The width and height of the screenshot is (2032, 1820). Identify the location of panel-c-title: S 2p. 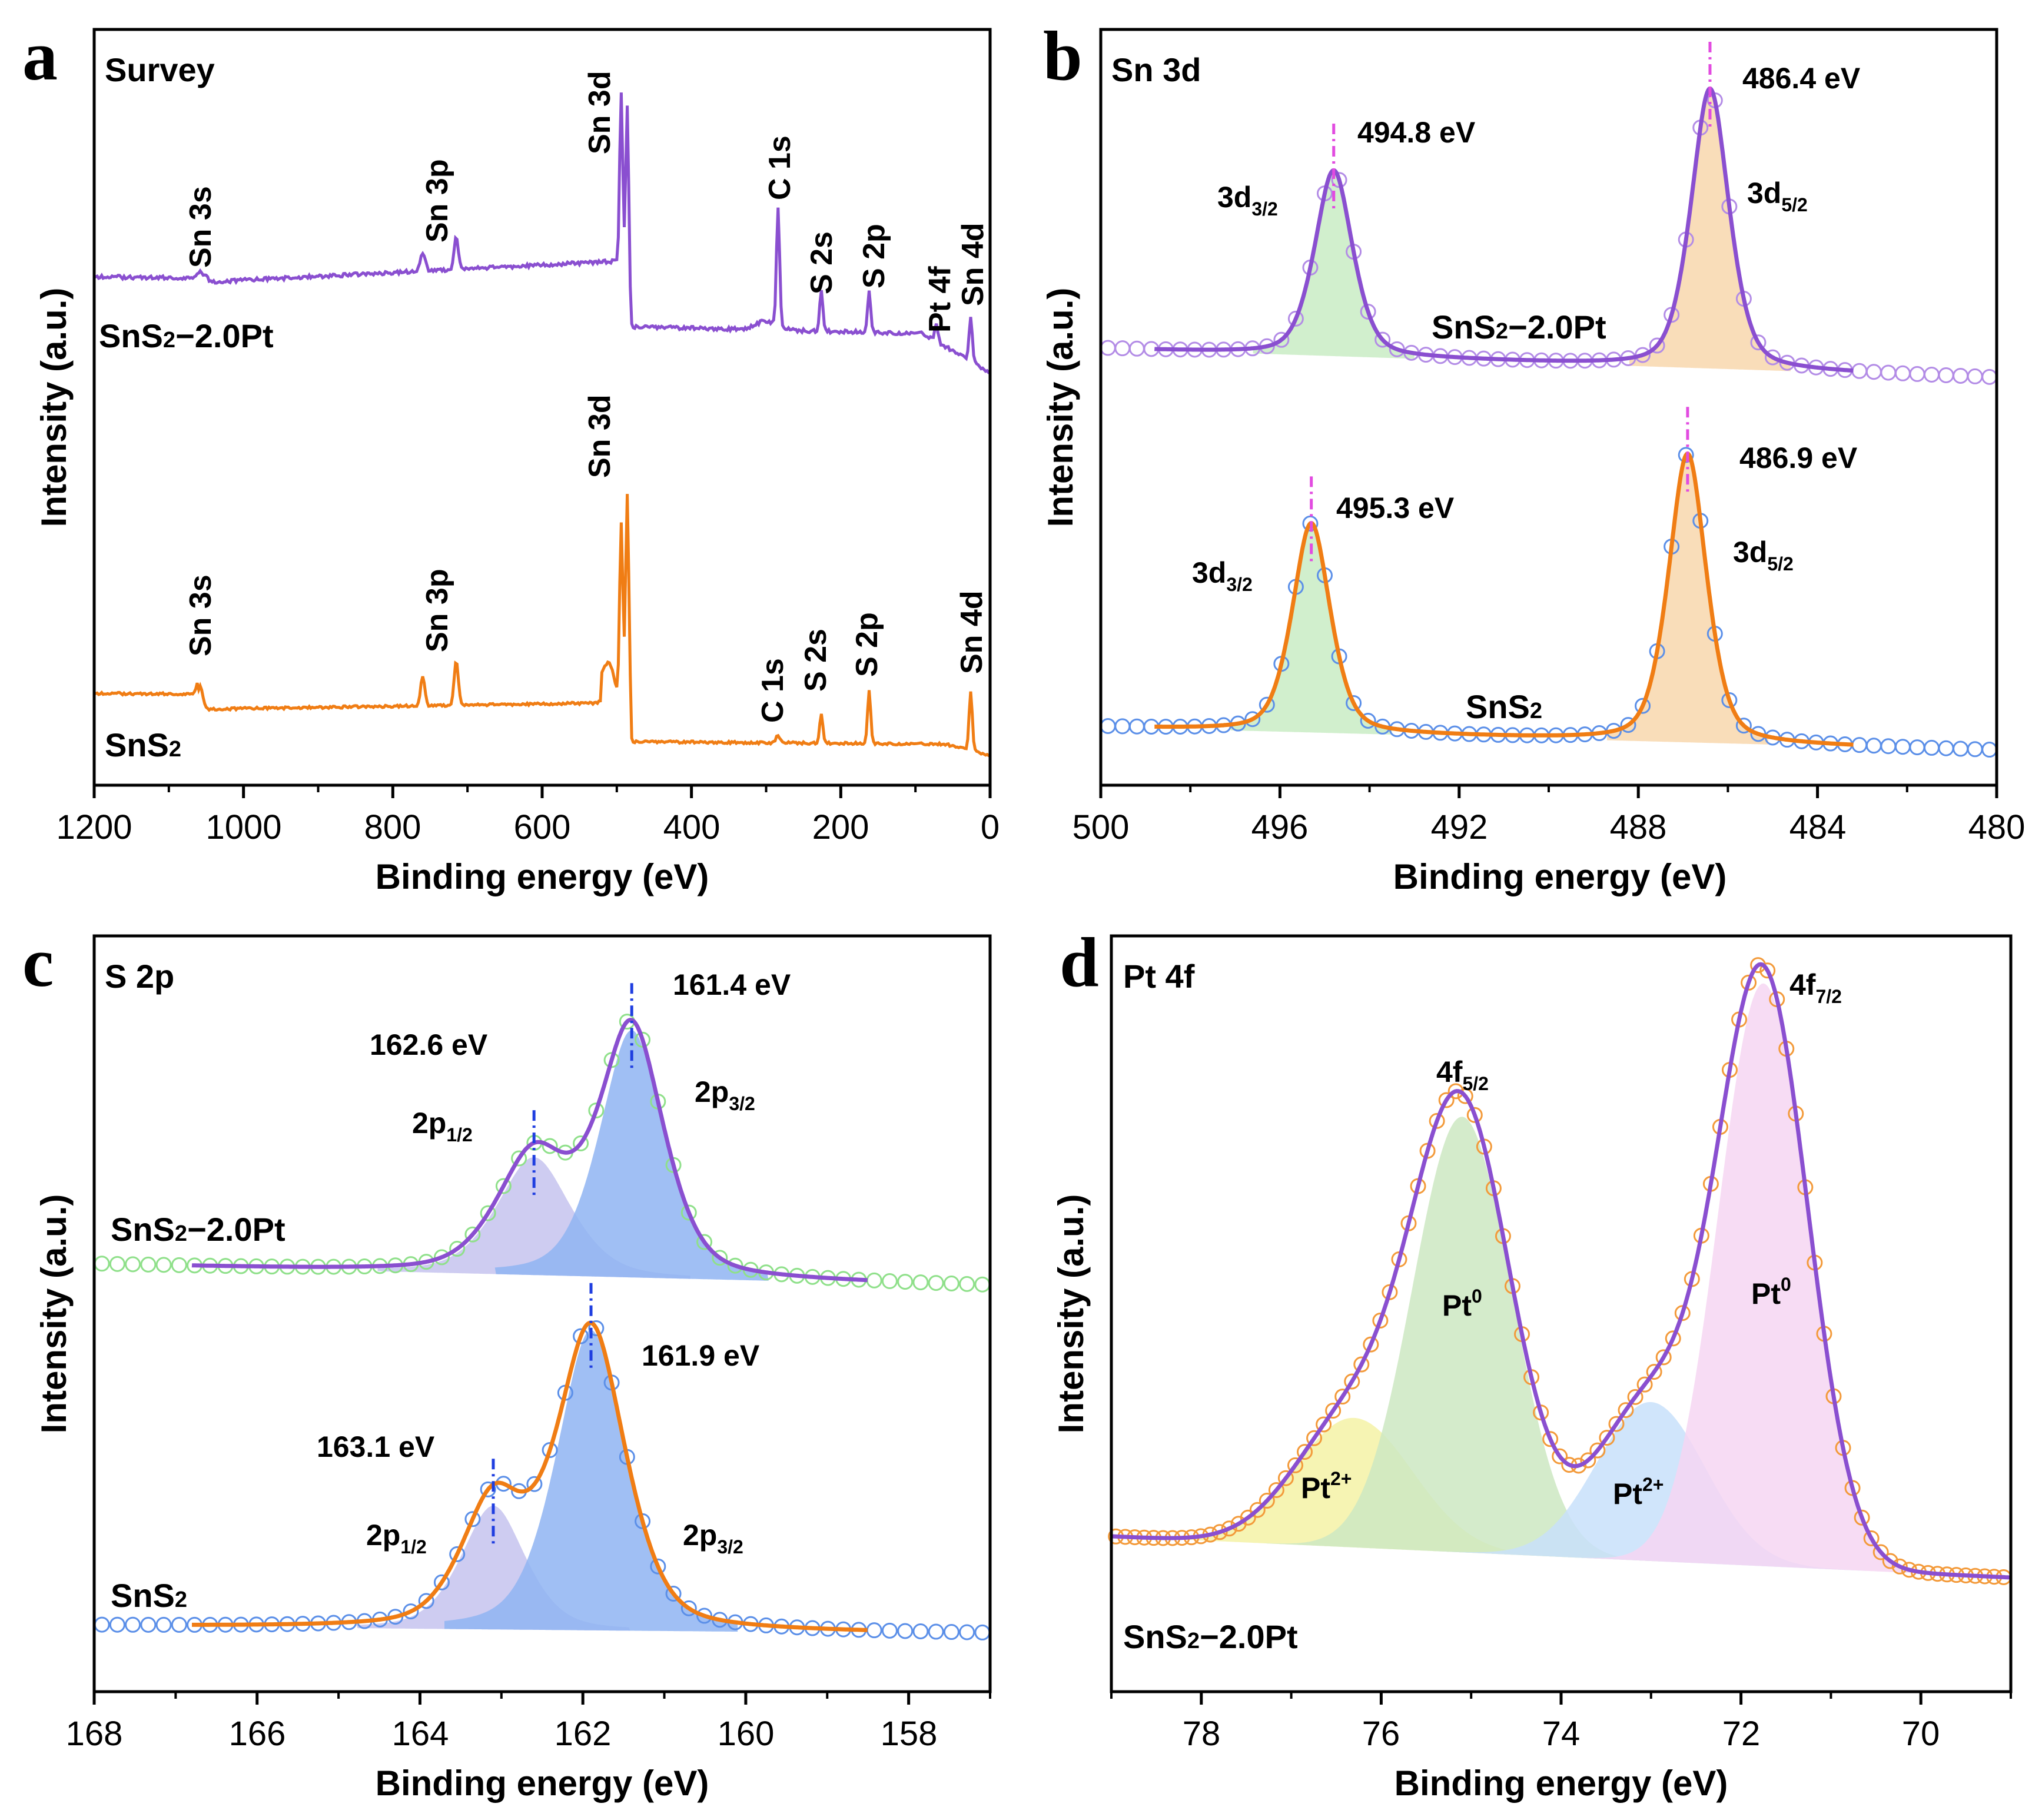
(139, 976).